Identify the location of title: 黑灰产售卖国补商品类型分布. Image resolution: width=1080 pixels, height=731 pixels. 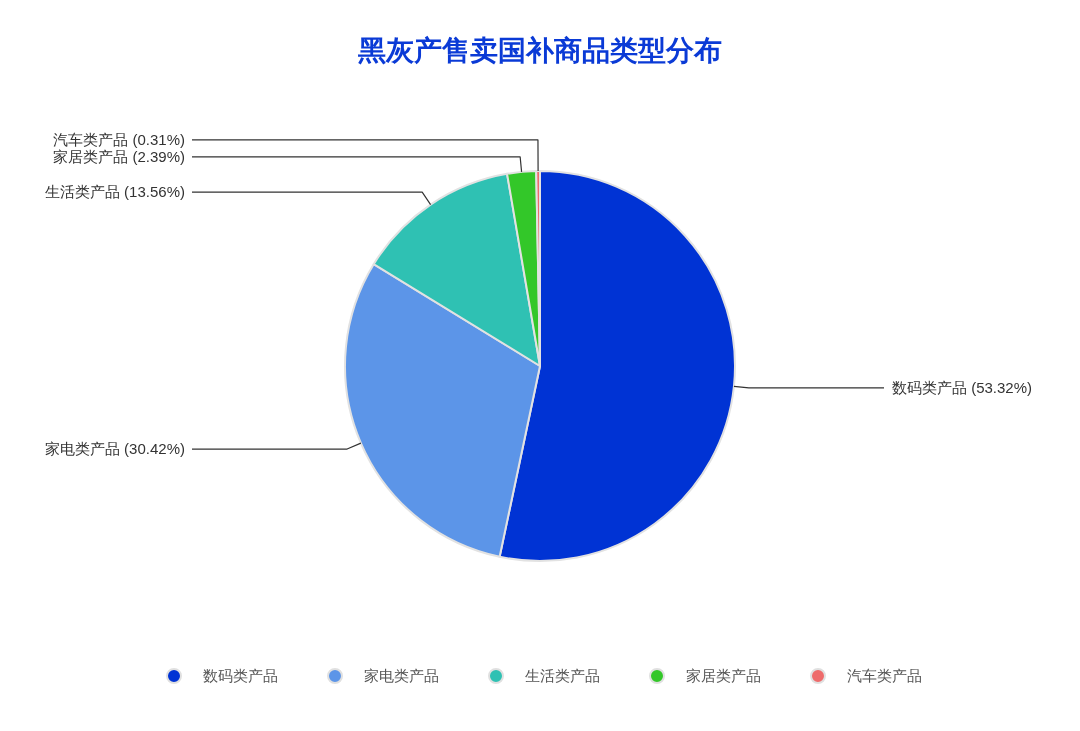
(540, 50).